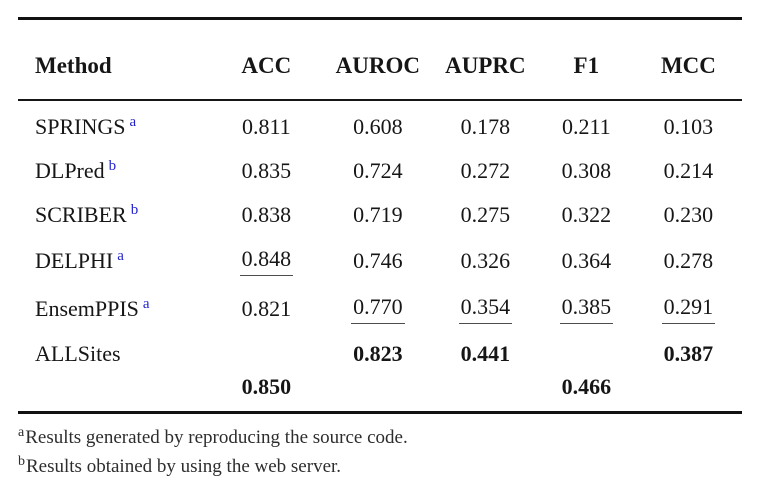 This screenshot has width=760, height=490. I want to click on value-cell: 0.211, so click(586, 126).